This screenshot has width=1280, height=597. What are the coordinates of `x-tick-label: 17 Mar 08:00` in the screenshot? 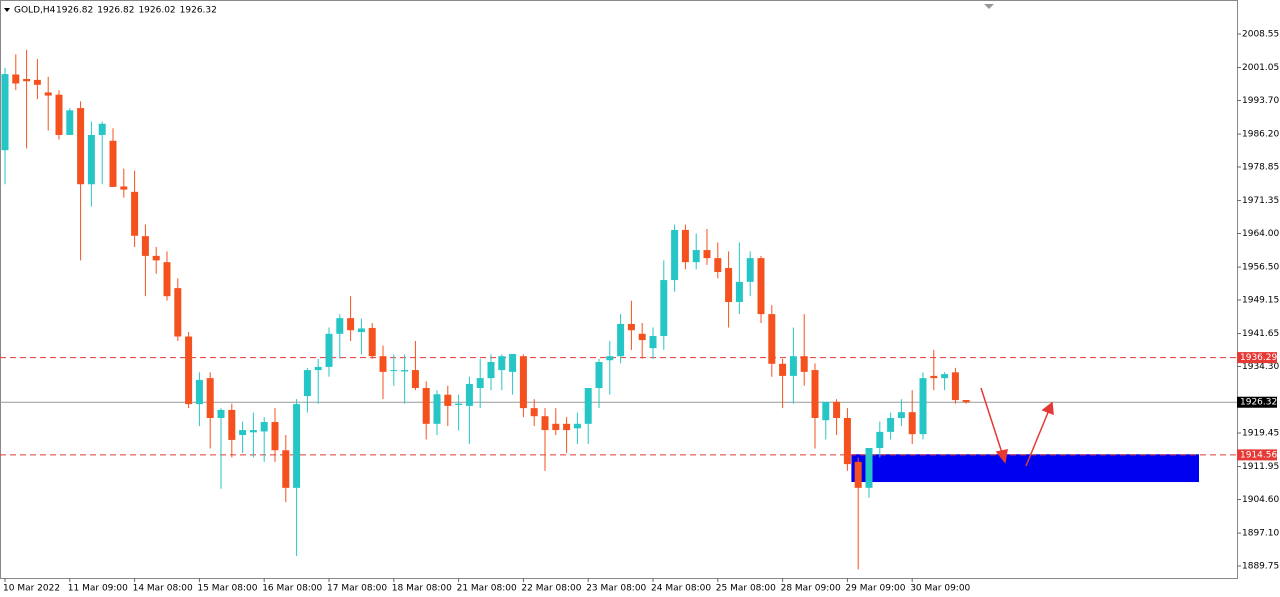 It's located at (357, 589).